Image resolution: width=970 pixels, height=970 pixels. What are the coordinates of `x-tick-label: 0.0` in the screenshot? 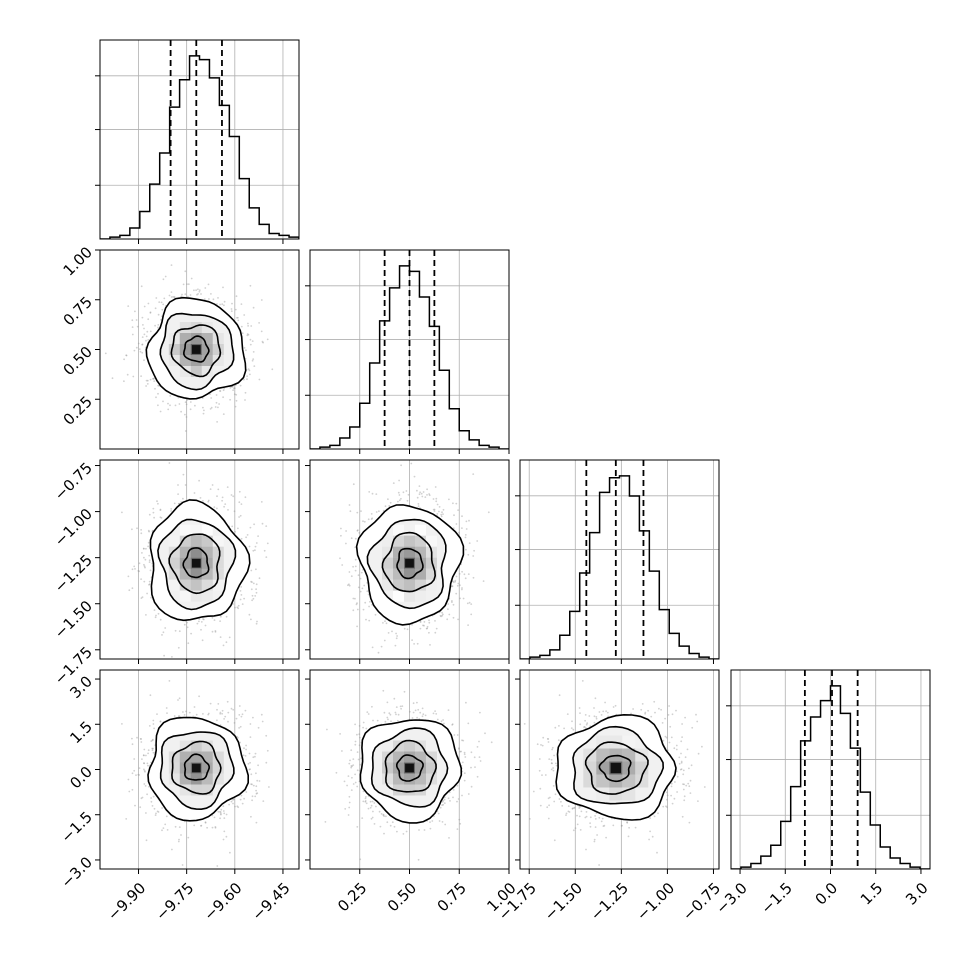 It's located at (827, 894).